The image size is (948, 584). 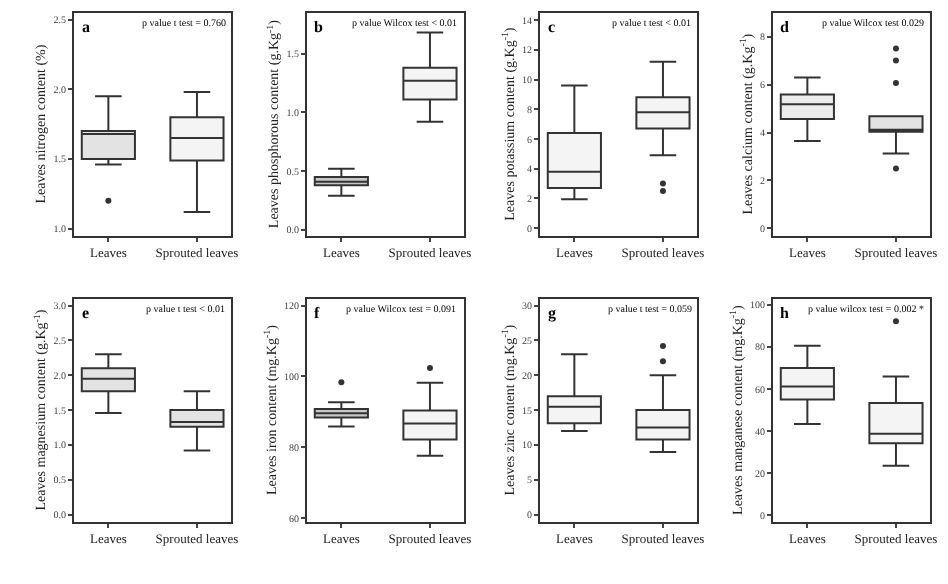 I want to click on annotation: g, so click(x=552, y=313).